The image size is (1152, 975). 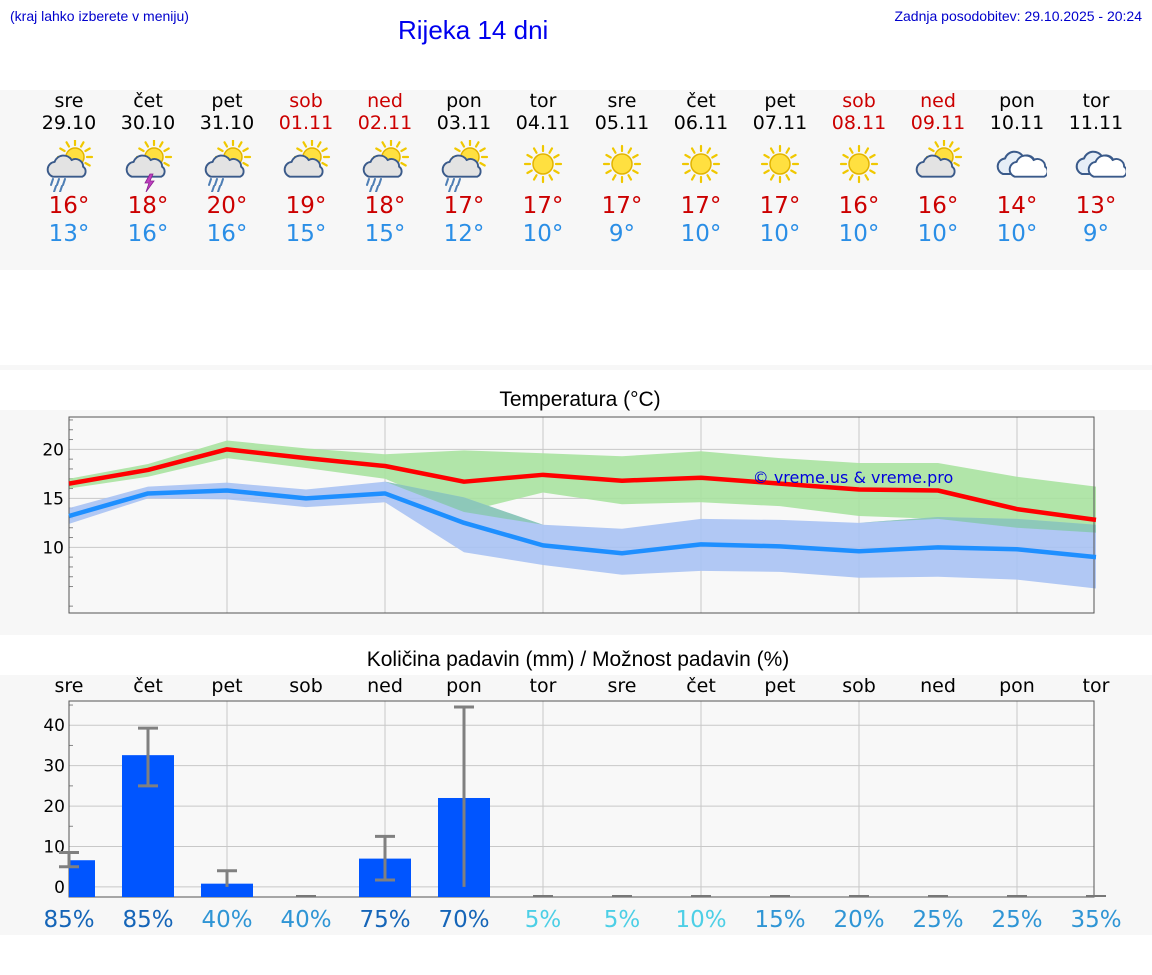 I want to click on temperature-chart-title: Temperatura (°C), so click(x=580, y=399).